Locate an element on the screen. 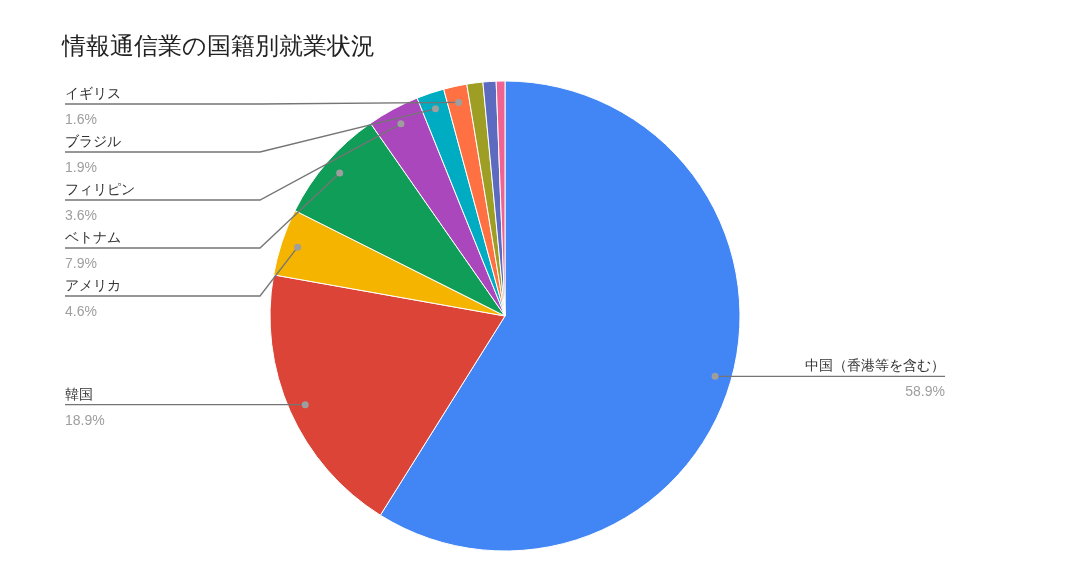 The image size is (1078, 577). data-label: 7.9% is located at coordinates (81, 263).